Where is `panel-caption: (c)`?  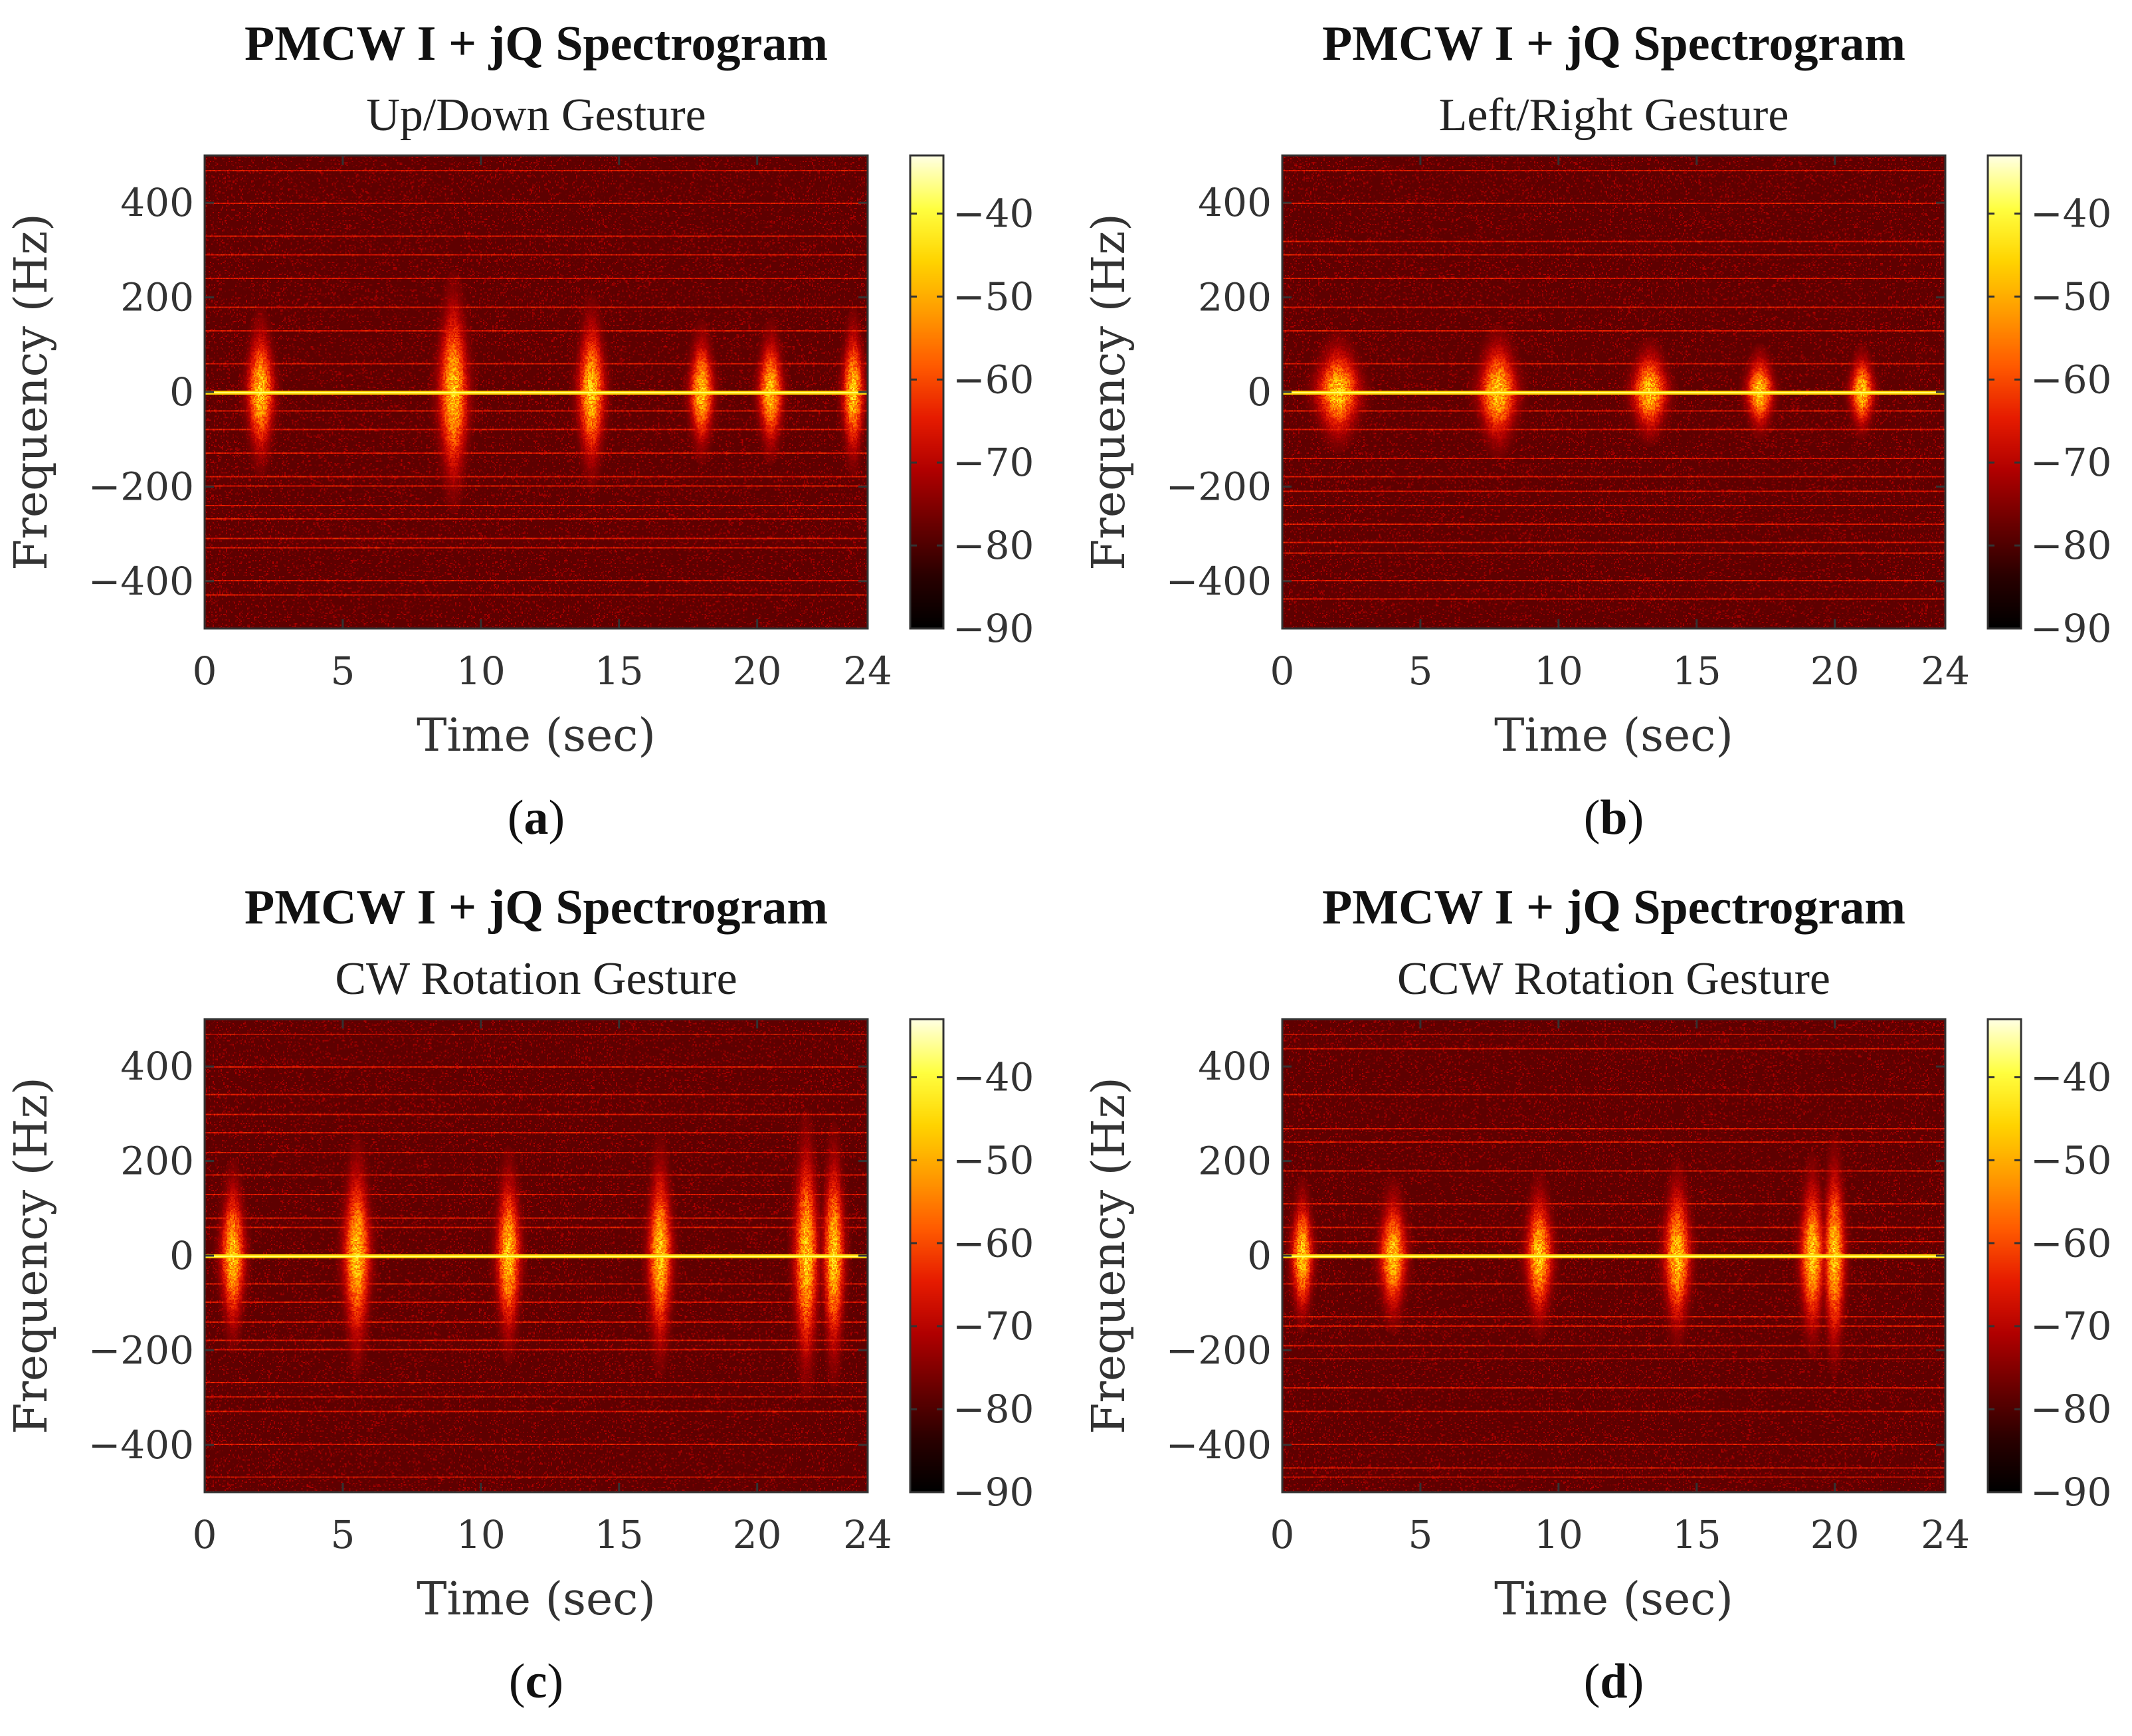 panel-caption: (c) is located at coordinates (536, 1682).